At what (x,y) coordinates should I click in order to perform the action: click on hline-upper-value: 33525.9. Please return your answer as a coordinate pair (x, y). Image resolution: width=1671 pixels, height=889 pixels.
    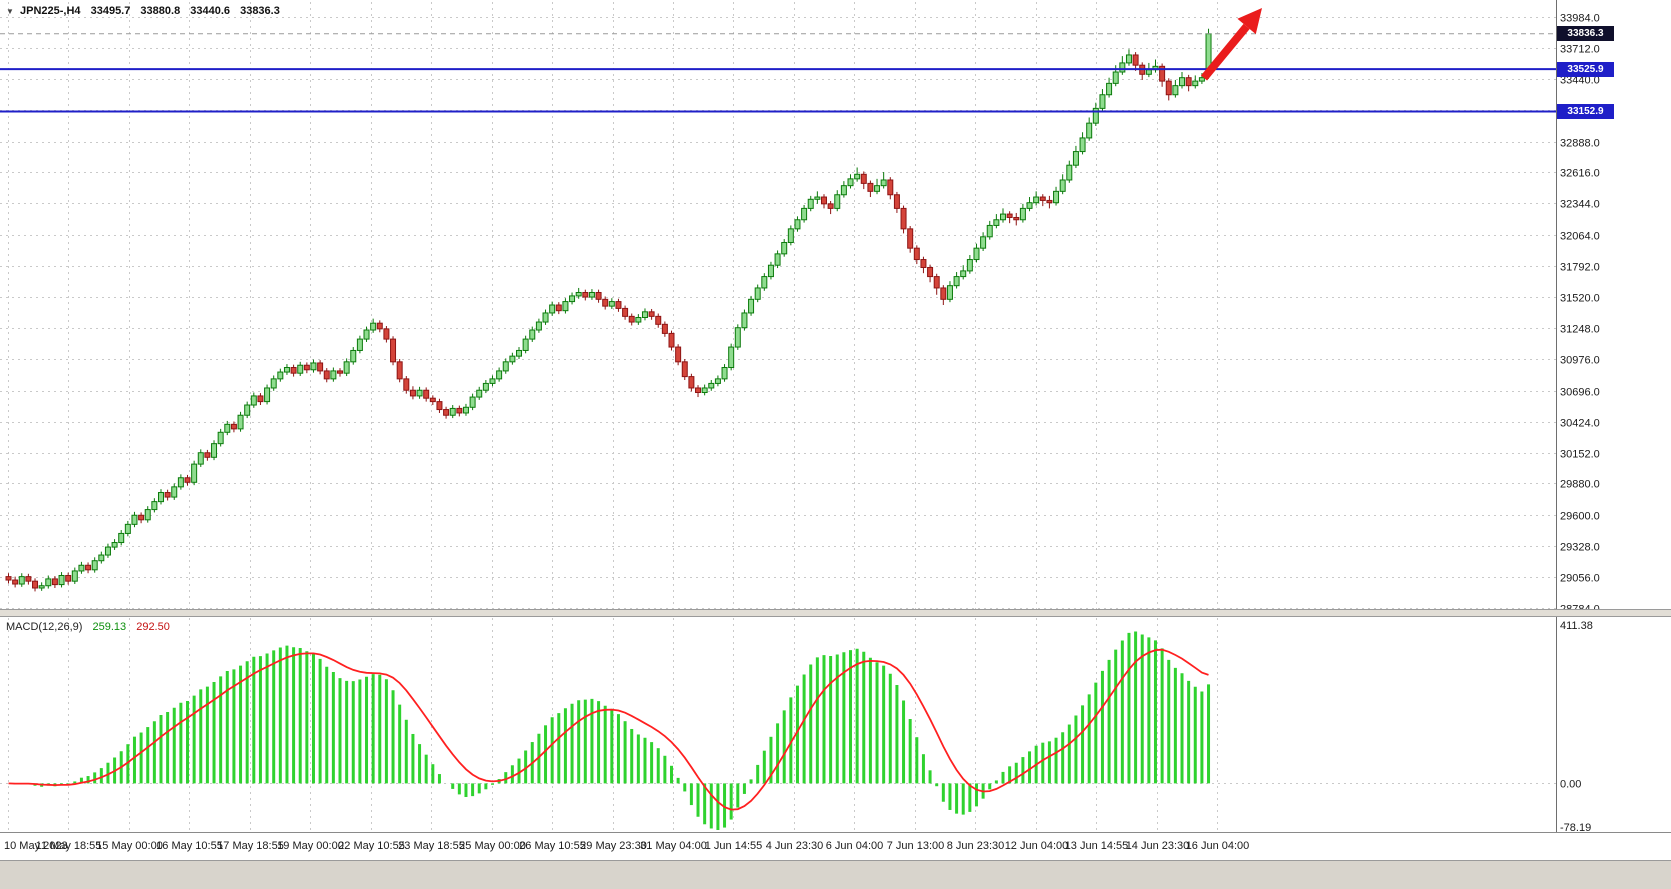
    Looking at the image, I should click on (1585, 69).